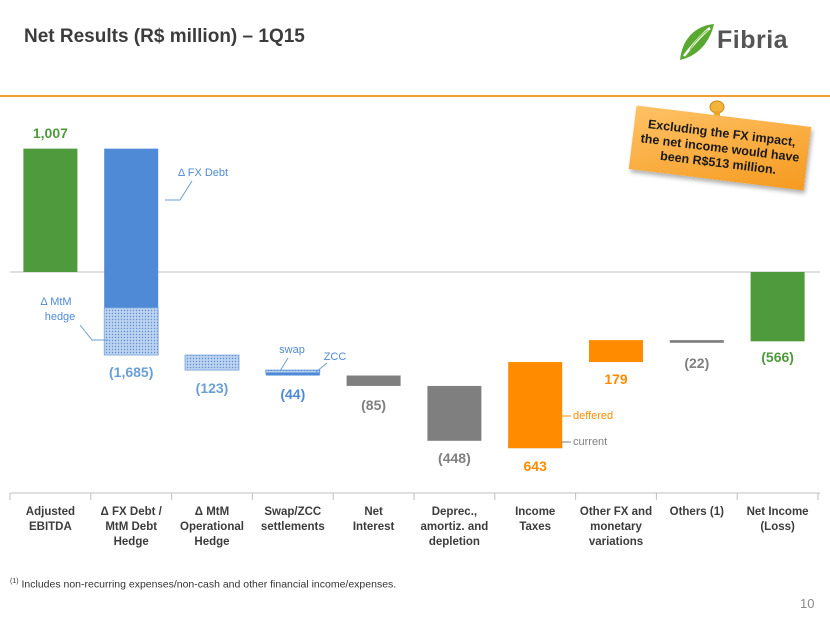 This screenshot has height=623, width=830. I want to click on category-label: Other FX and, so click(616, 512).